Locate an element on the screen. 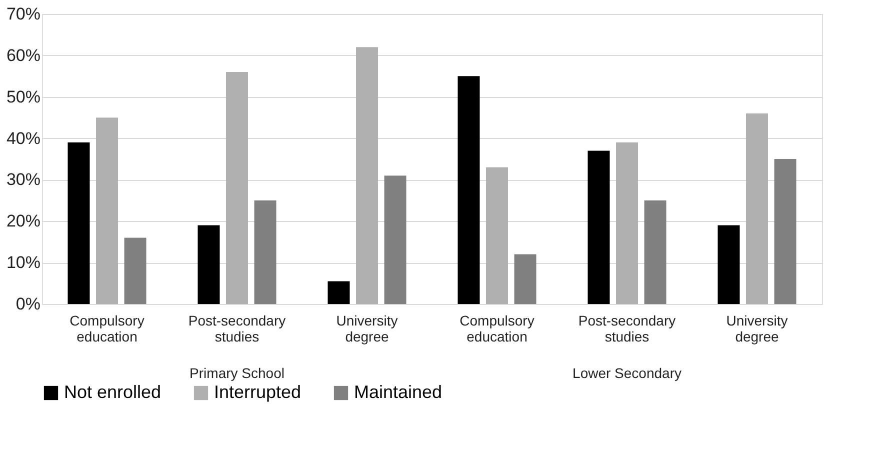 Image resolution: width=876 pixels, height=452 pixels. y-tick-label: 70% is located at coordinates (23, 14).